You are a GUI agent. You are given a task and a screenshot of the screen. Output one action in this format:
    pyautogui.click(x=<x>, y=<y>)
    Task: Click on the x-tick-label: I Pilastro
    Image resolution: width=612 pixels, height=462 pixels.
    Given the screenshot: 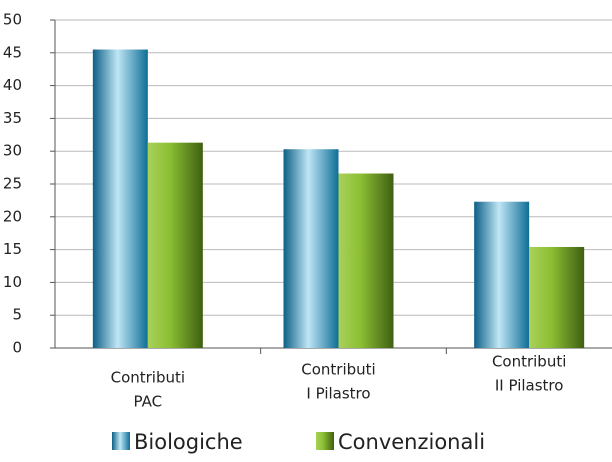 What is the action you would take?
    pyautogui.click(x=338, y=394)
    